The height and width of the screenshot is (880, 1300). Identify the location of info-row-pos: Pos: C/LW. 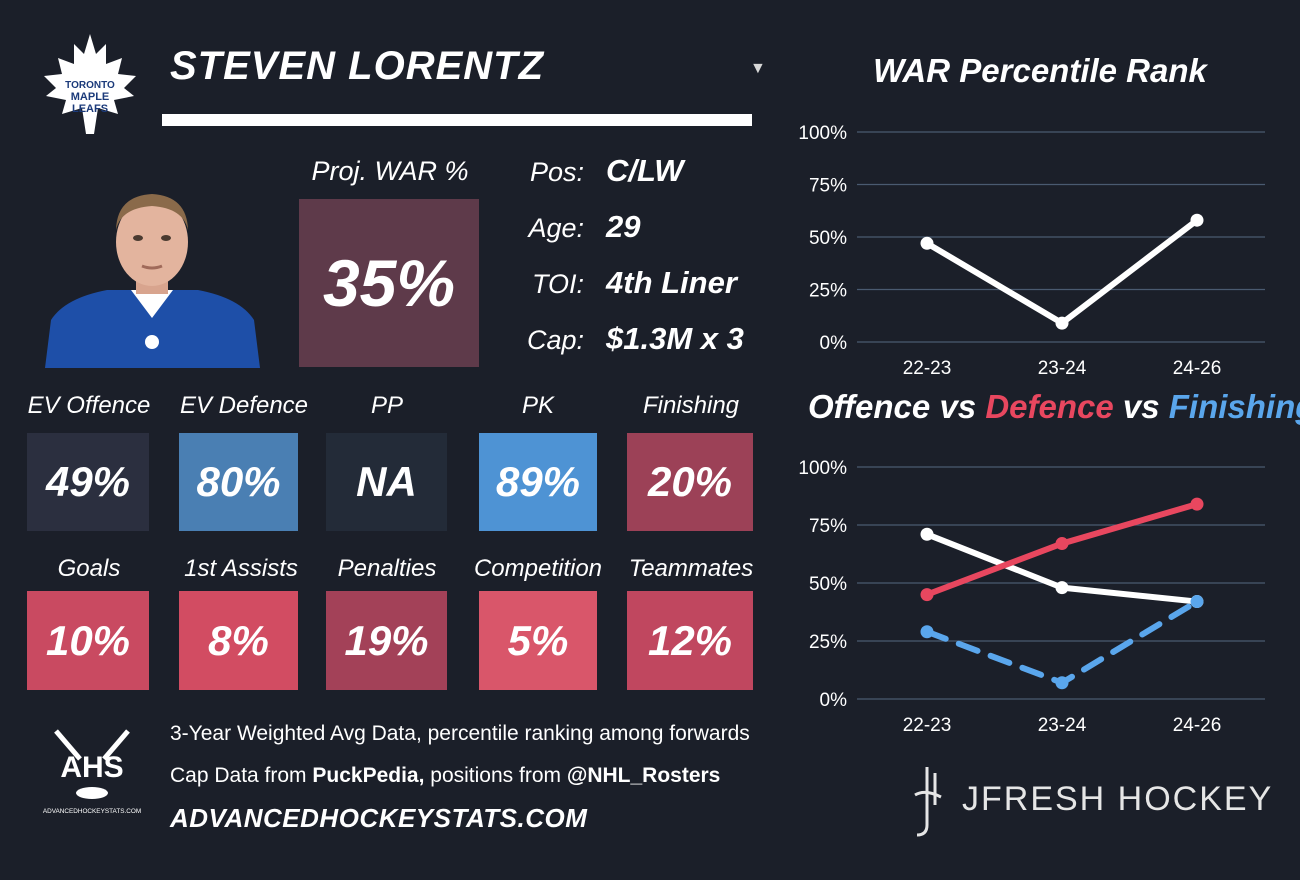
(650, 173).